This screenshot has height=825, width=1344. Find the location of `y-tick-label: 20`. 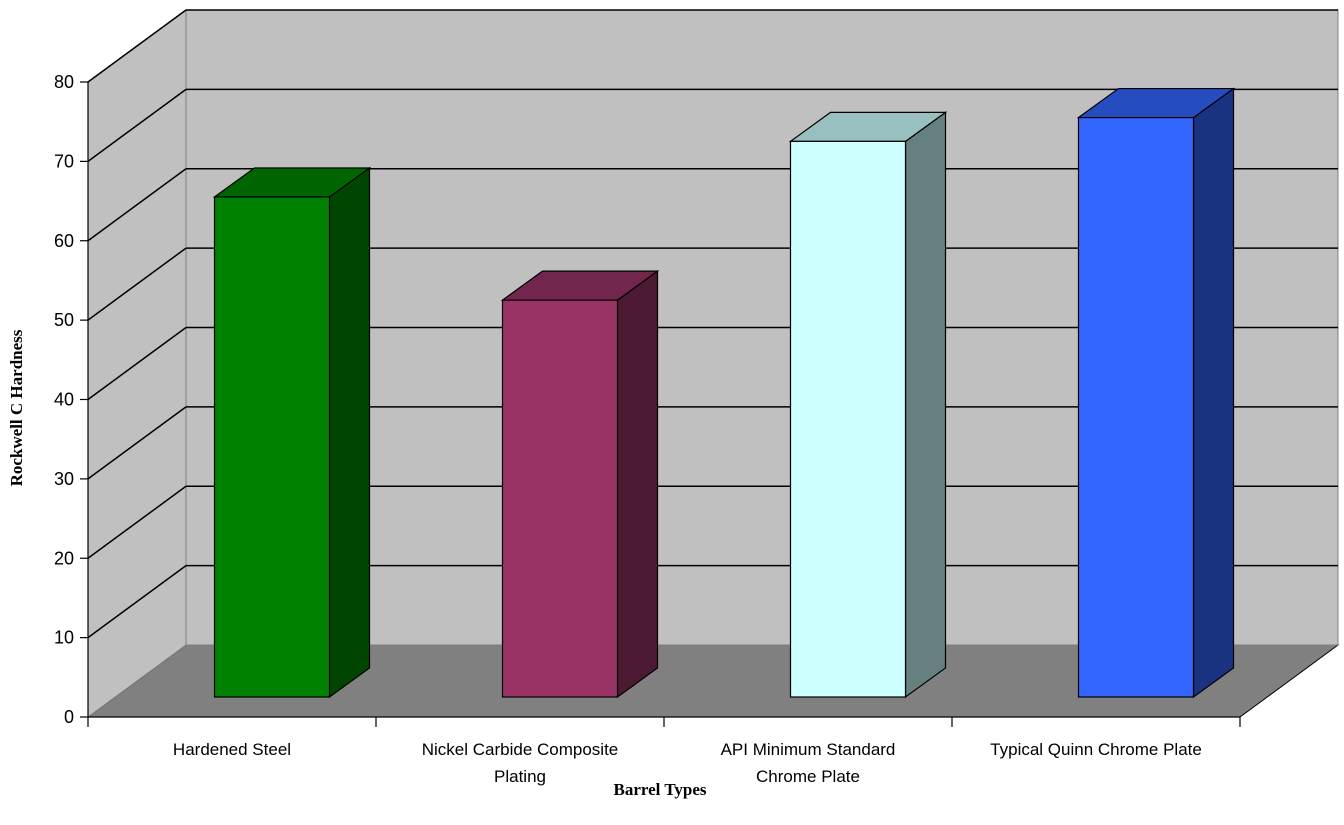

y-tick-label: 20 is located at coordinates (64, 558).